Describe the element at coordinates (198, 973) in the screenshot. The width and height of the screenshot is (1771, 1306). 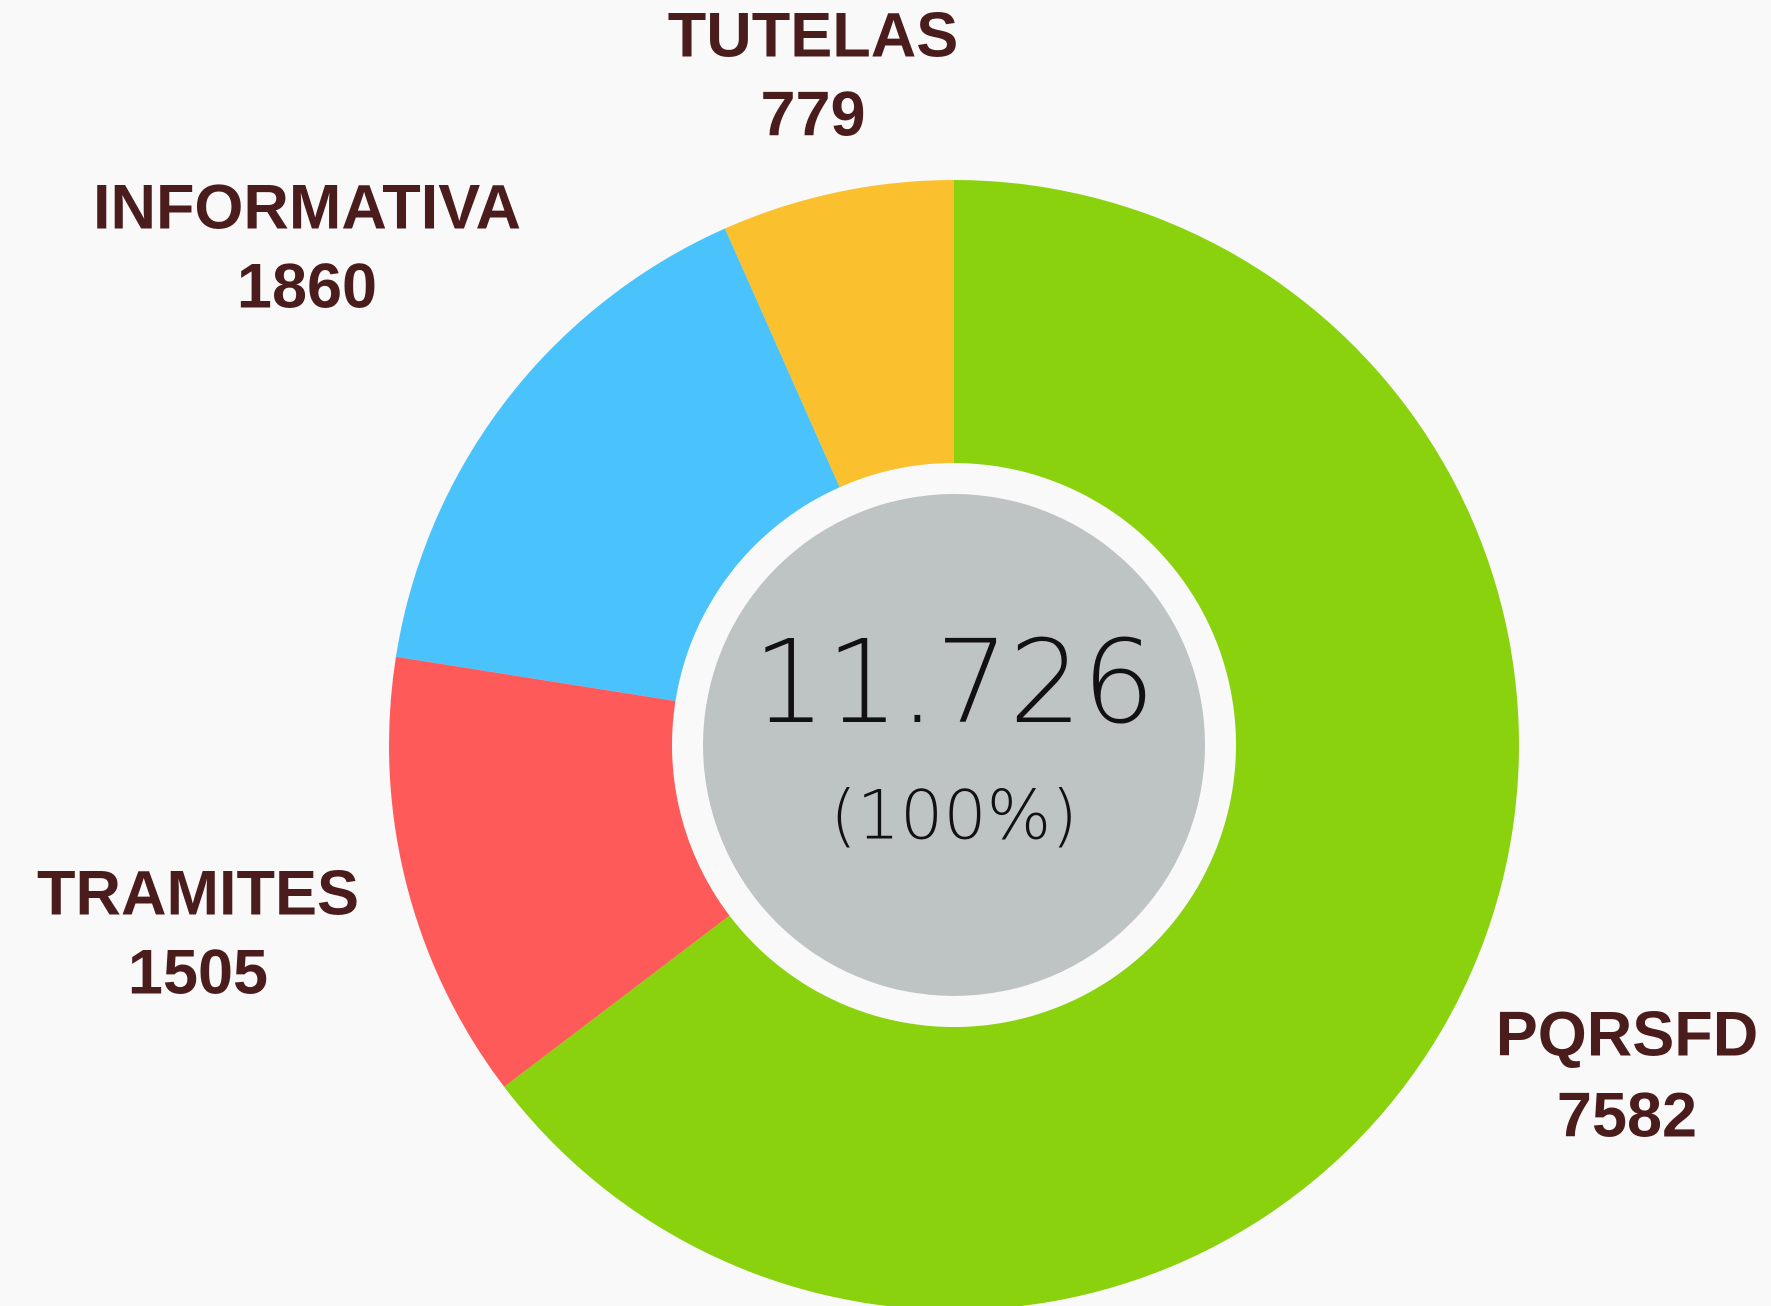
I see `slice-value: 1505` at that location.